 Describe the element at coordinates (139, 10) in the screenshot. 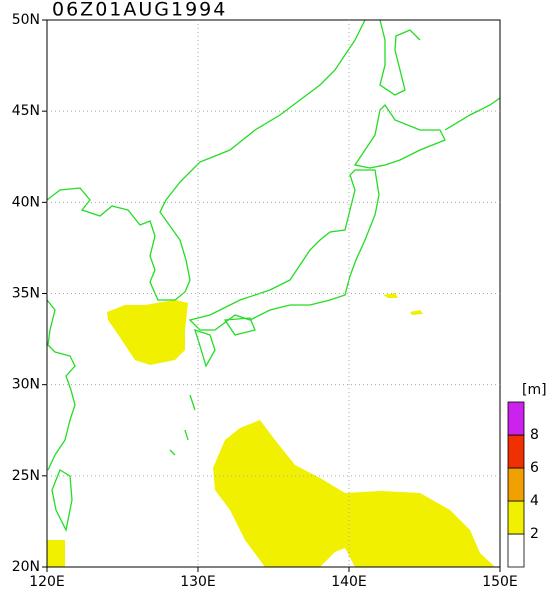

I see `map-title: 06Z01AUG1994` at that location.